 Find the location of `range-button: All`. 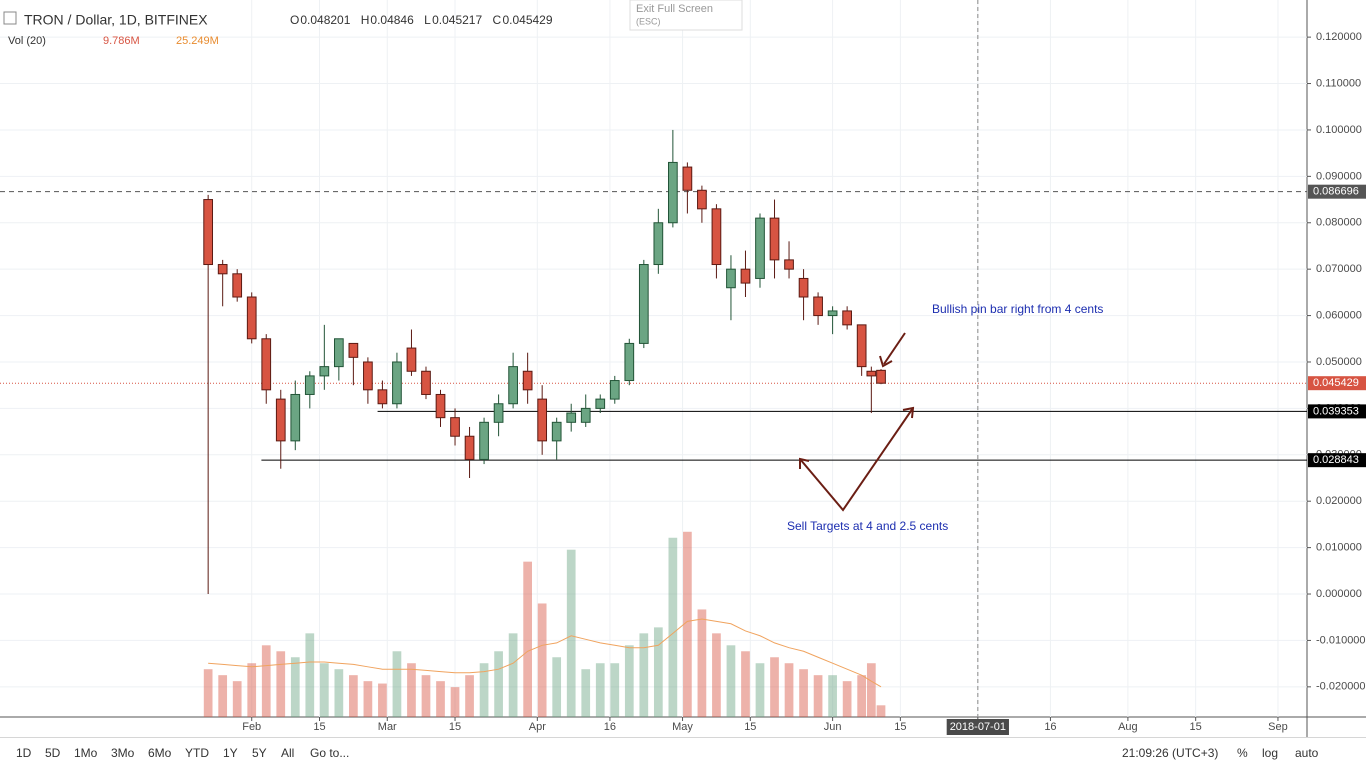

range-button: All is located at coordinates (288, 753).